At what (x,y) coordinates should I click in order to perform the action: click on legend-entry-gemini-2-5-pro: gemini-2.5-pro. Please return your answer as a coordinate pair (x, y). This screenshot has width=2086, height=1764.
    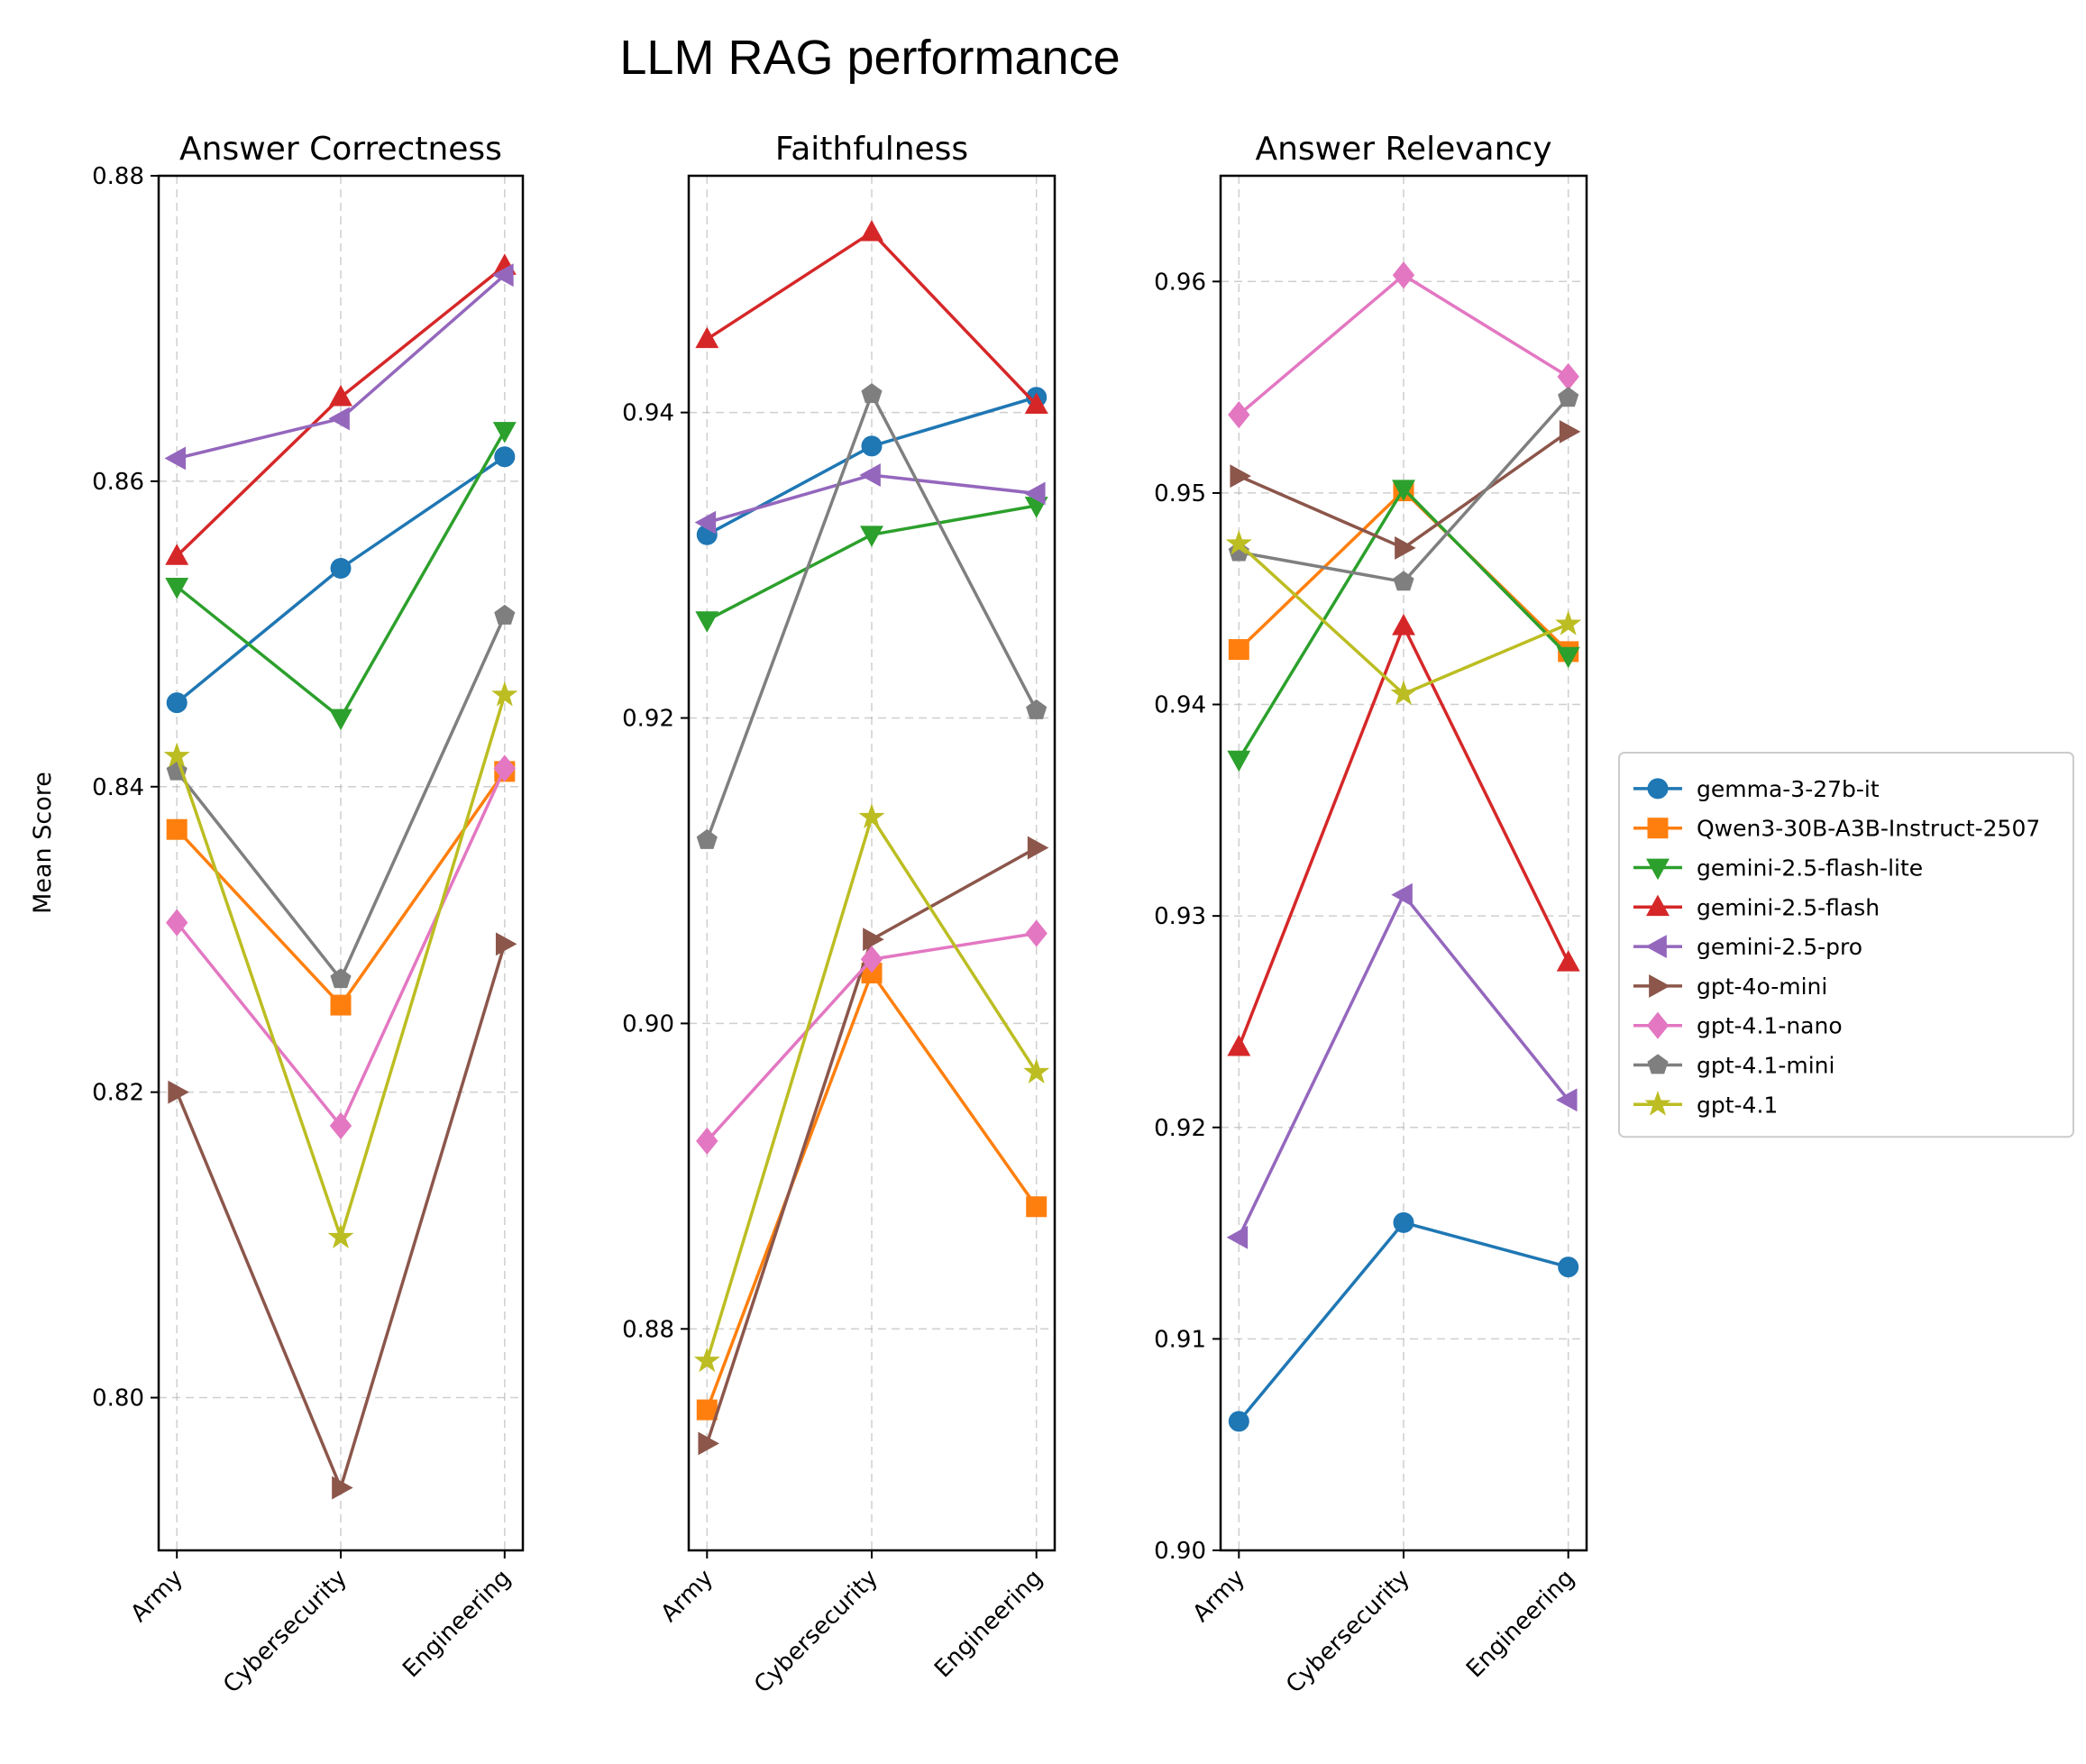
    Looking at the image, I should click on (1747, 947).